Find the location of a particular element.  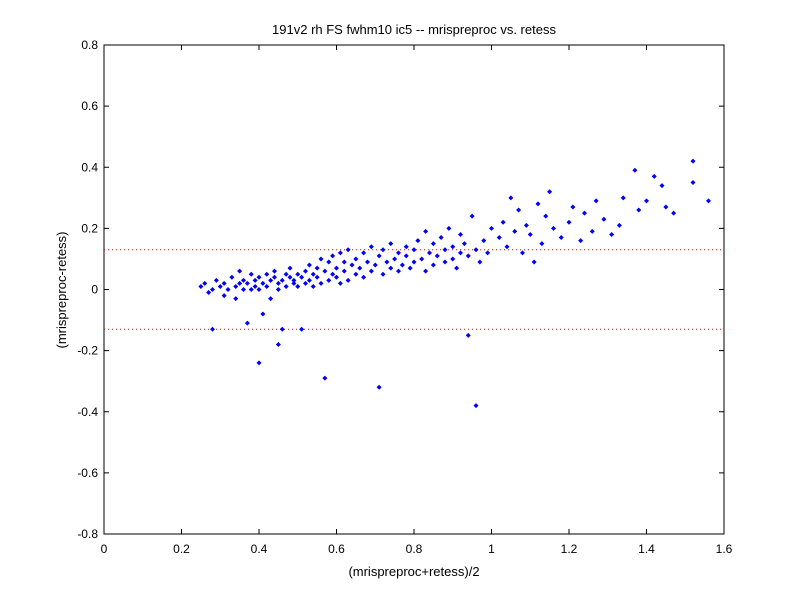

x-axis-label: (mrispreproc+retess)/2 is located at coordinates (413, 571).